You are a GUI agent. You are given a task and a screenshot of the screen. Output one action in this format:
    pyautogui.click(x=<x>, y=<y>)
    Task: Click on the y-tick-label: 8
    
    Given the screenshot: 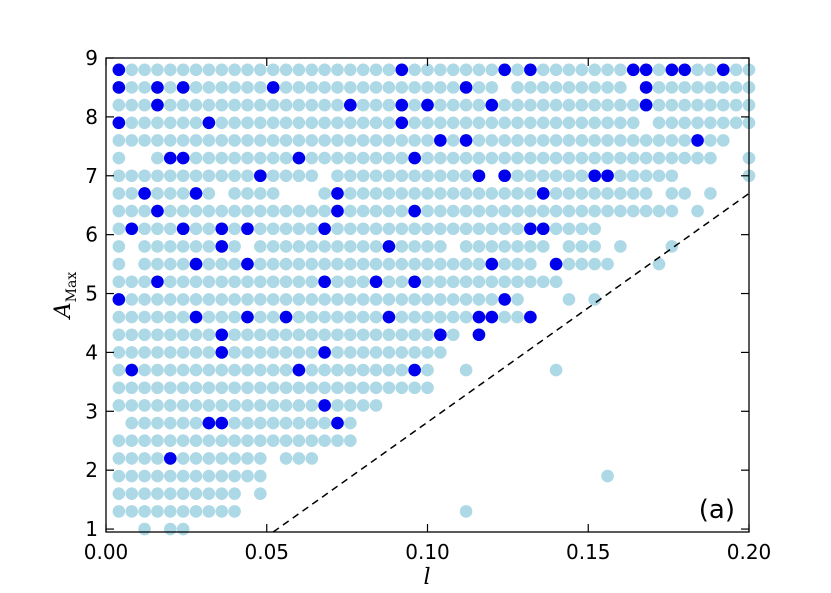 What is the action you would take?
    pyautogui.click(x=91, y=117)
    